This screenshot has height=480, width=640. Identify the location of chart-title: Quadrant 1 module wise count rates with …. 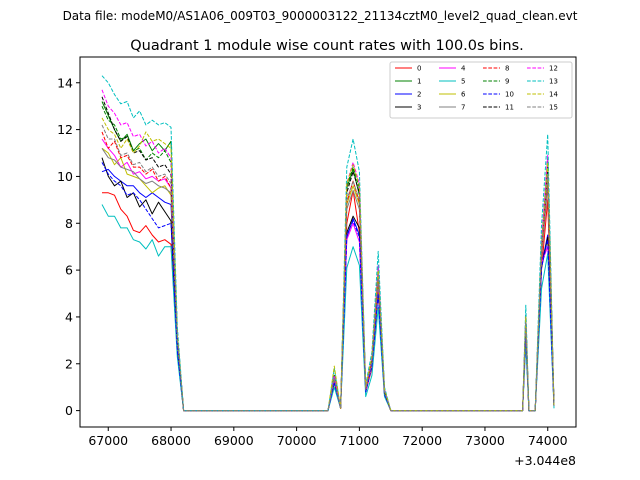
(327, 46).